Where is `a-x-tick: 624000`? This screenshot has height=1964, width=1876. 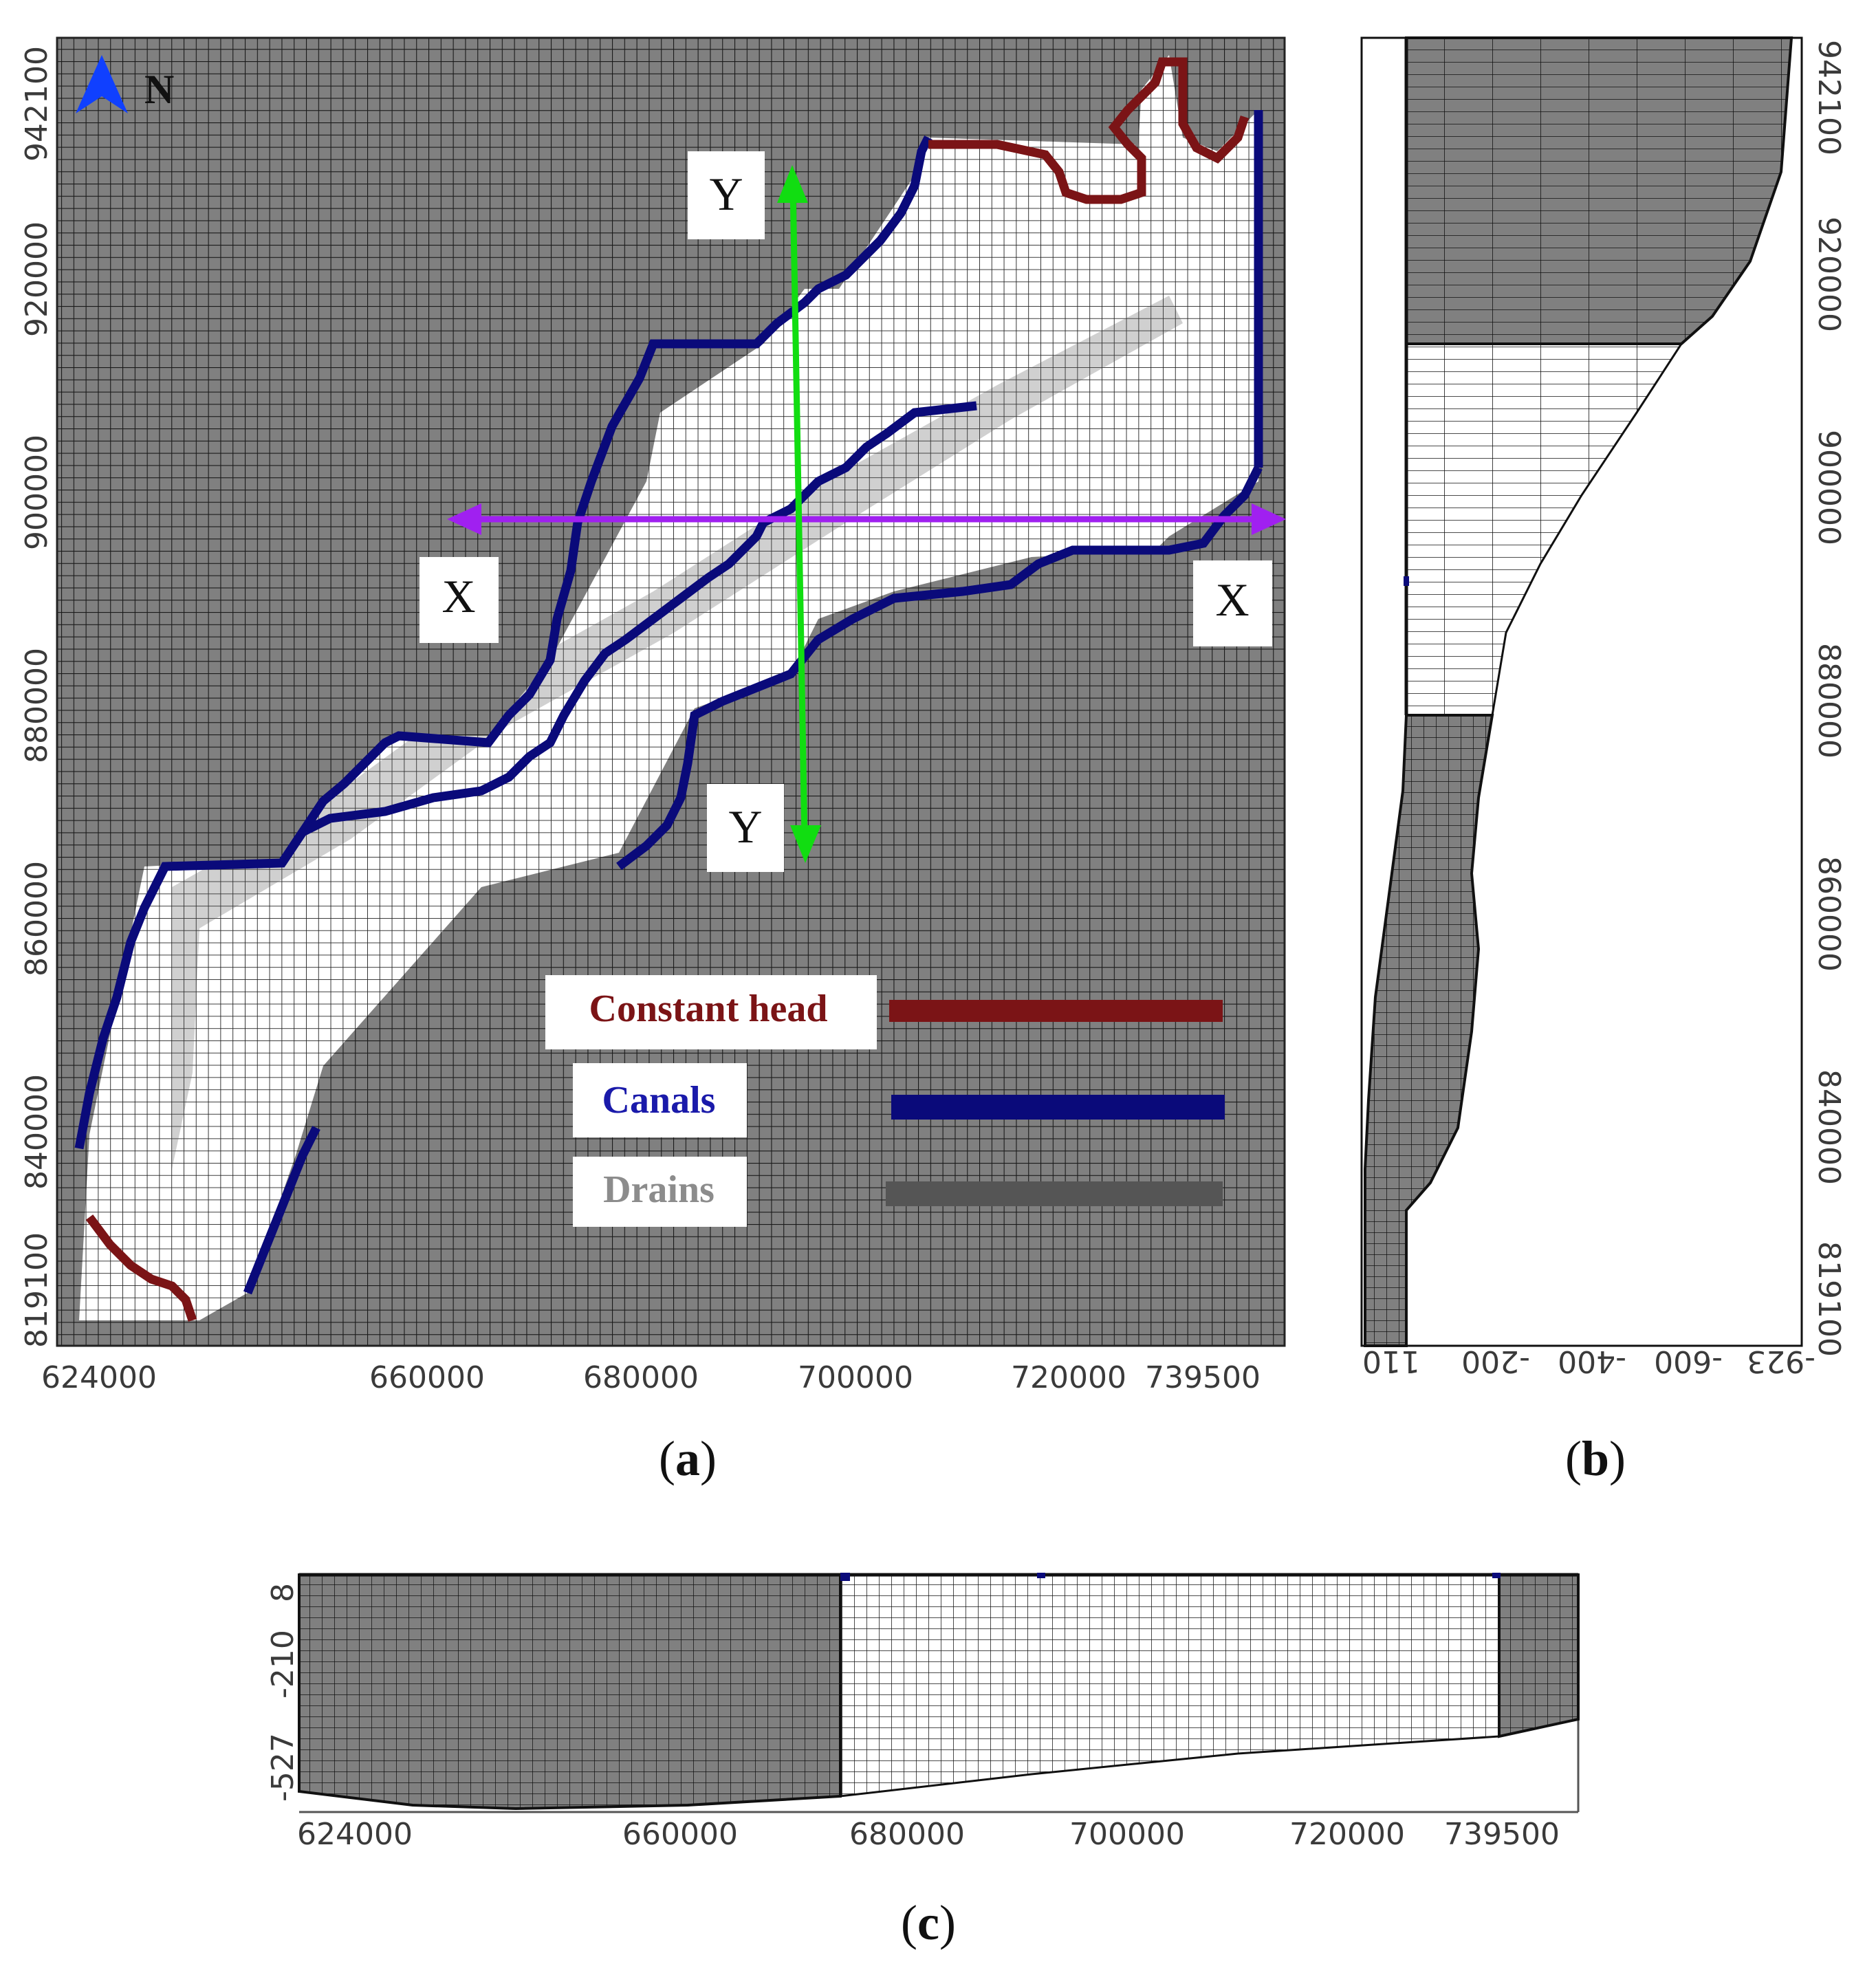
a-x-tick: 624000 is located at coordinates (99, 1377).